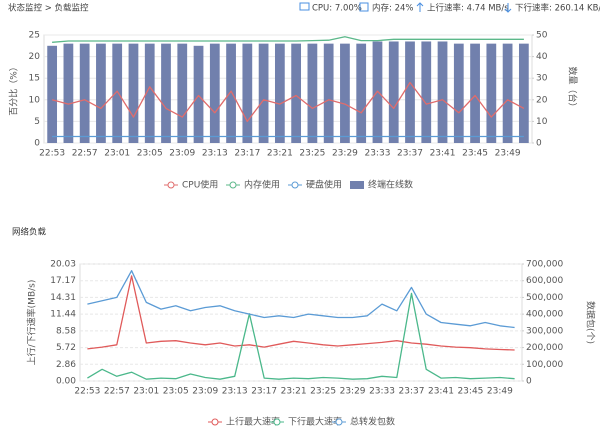 This screenshot has height=428, width=600. I want to click on y2-tick-label: 30, so click(542, 79).